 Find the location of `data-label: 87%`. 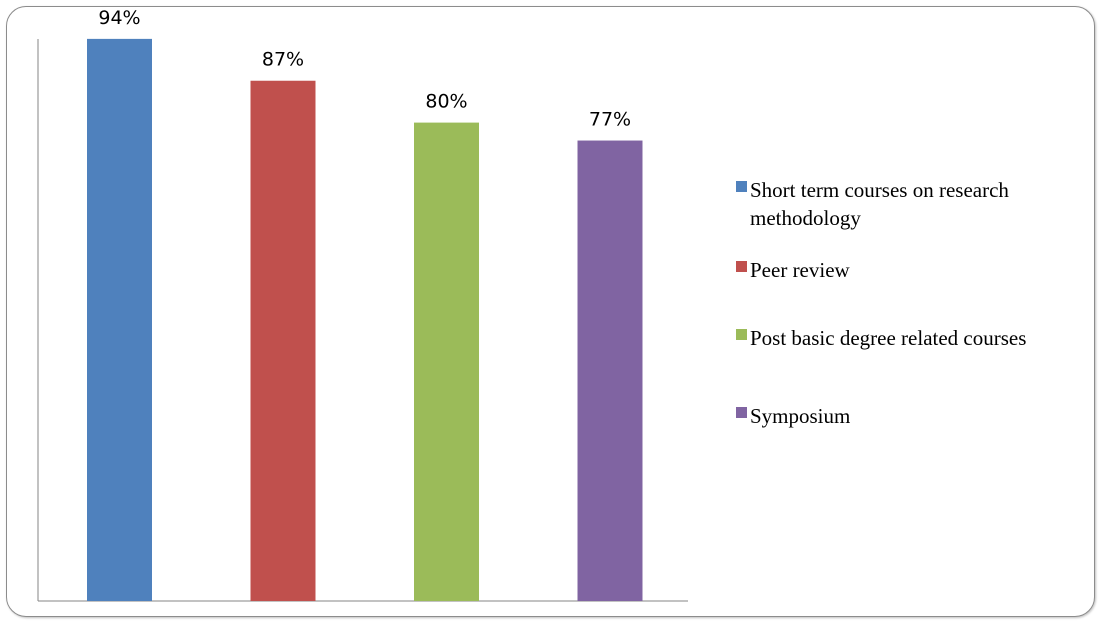

data-label: 87% is located at coordinates (283, 60).